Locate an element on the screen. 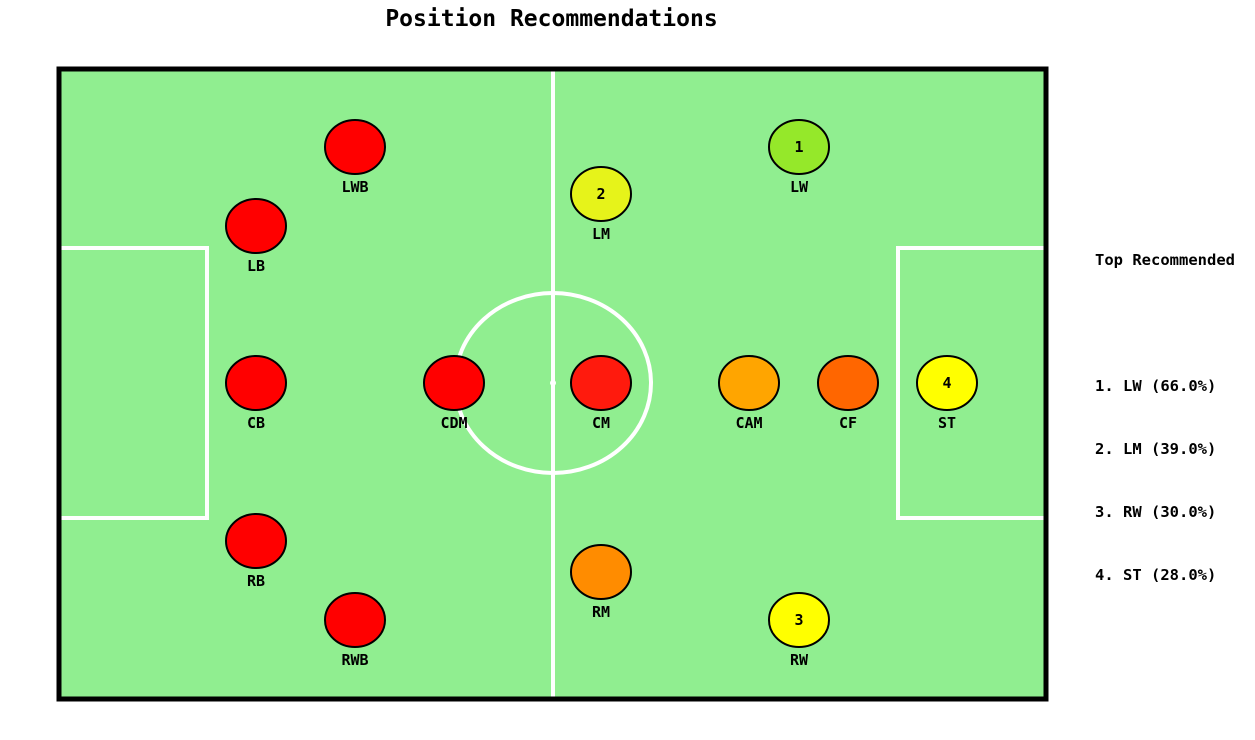 The width and height of the screenshot is (1255, 740). center-spot is located at coordinates (553, 383).